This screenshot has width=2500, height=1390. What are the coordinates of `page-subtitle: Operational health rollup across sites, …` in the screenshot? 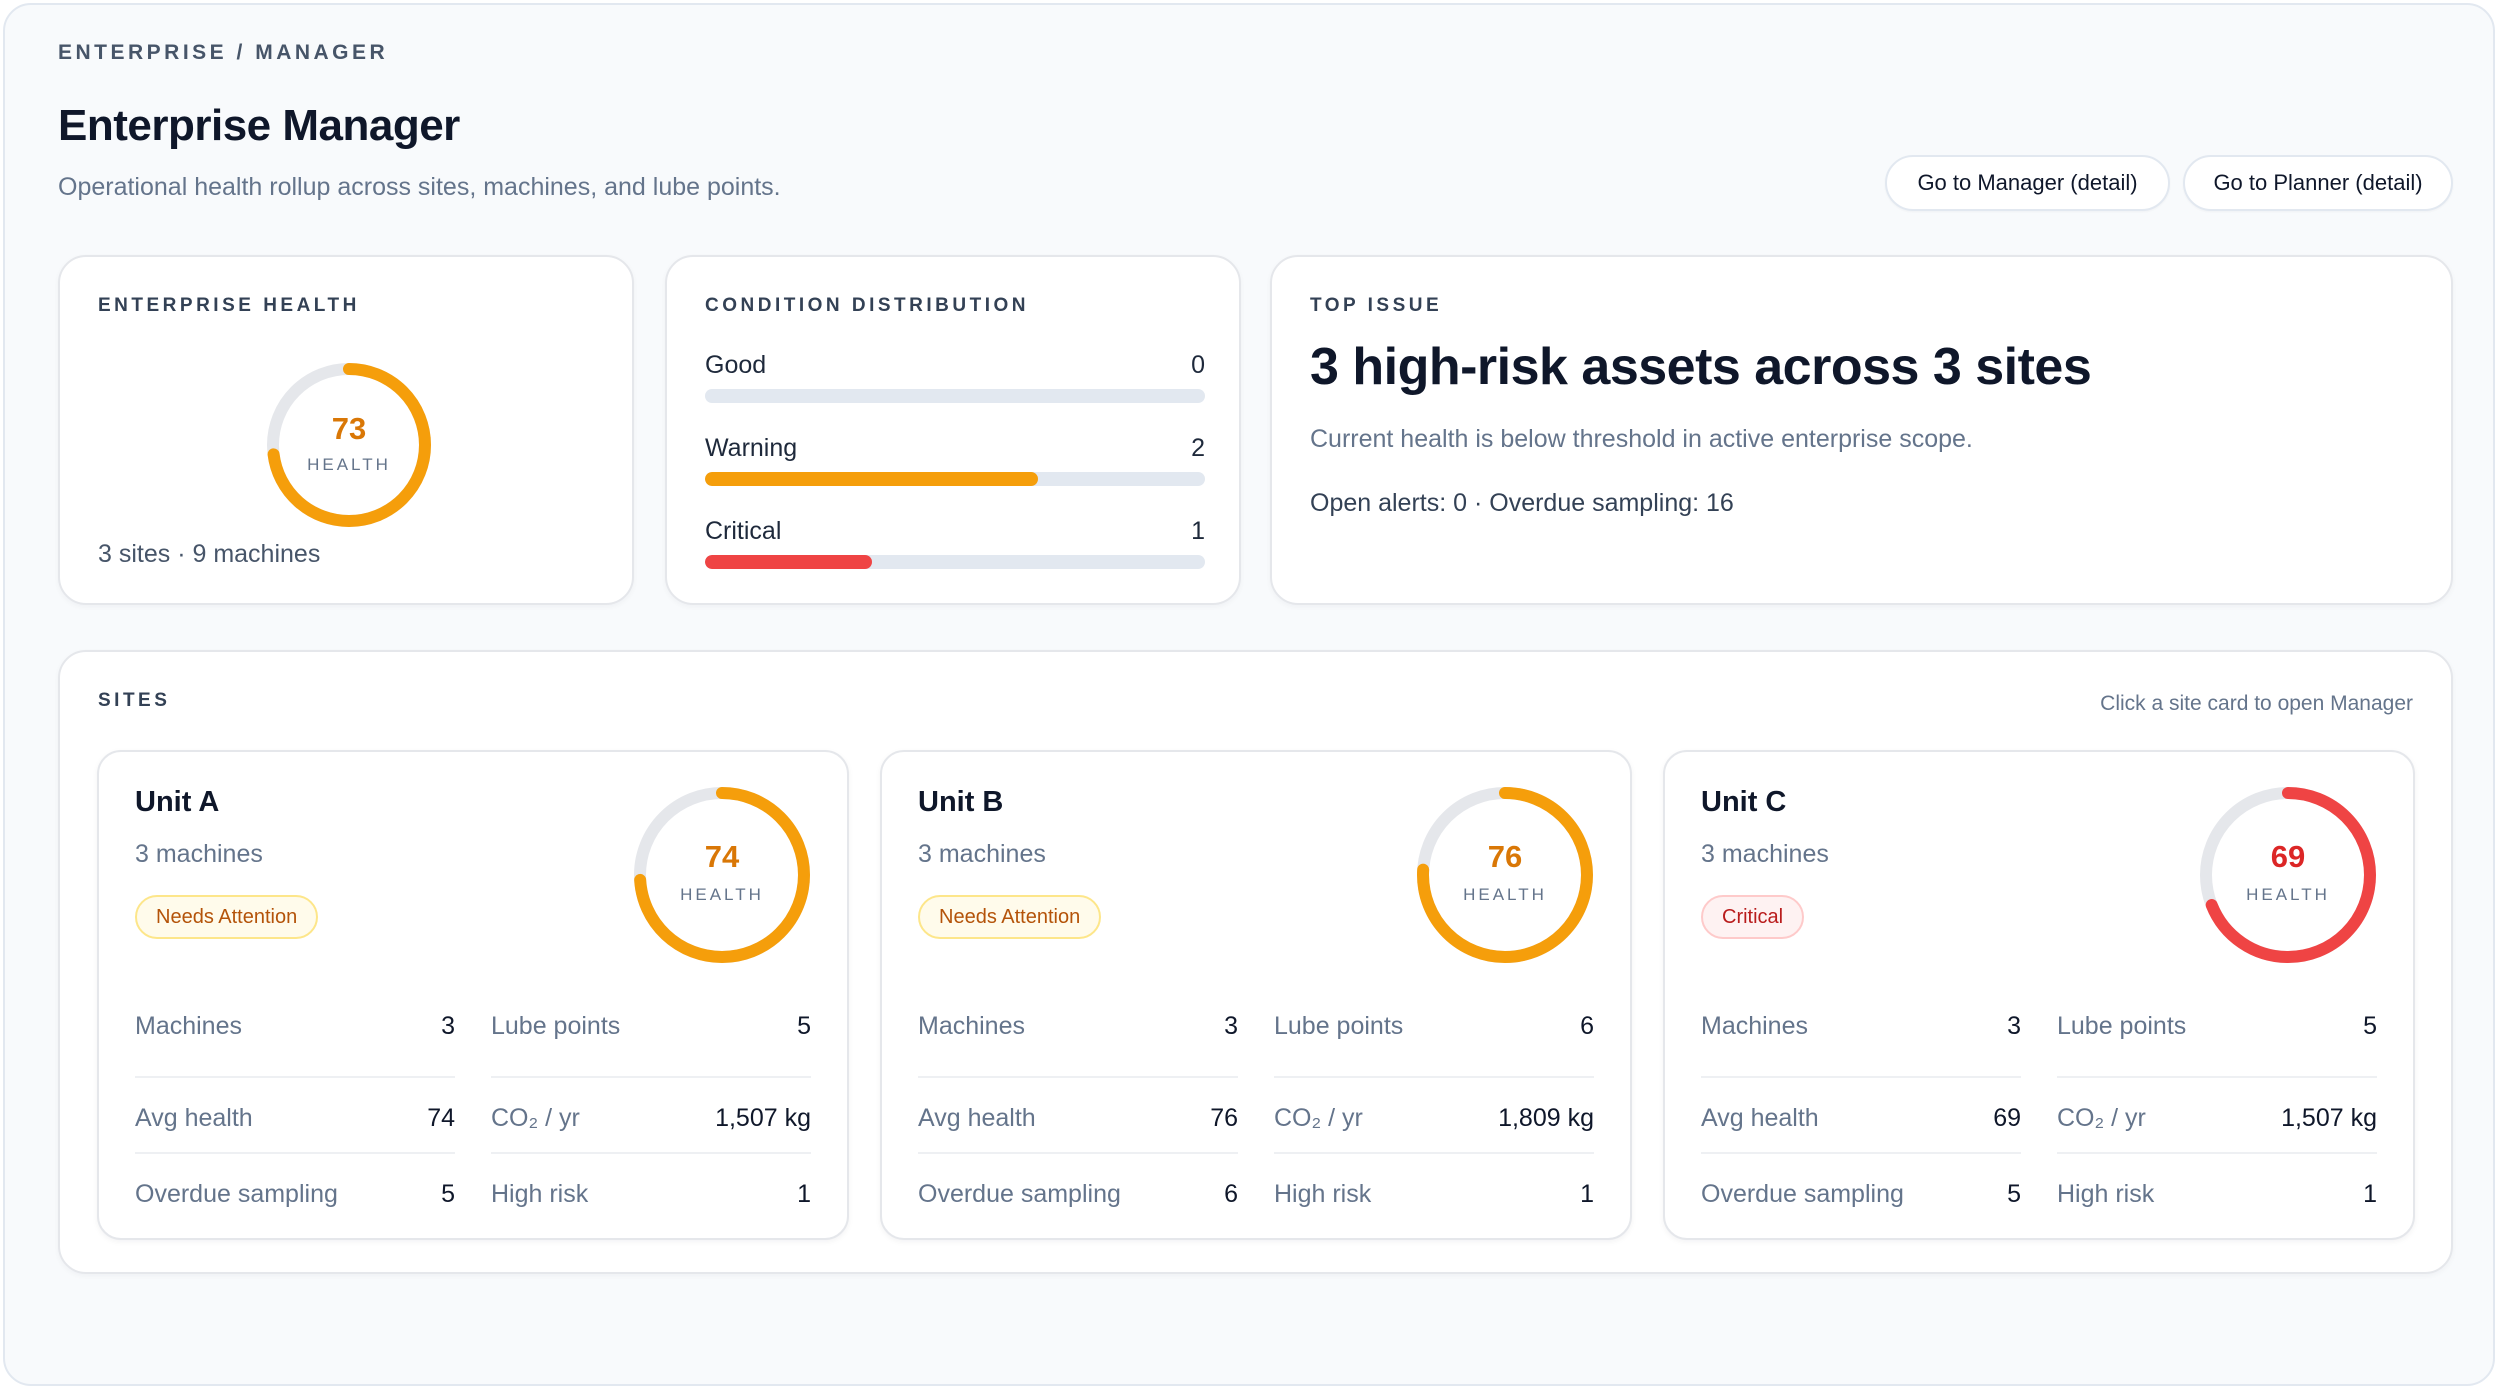 It's located at (419, 187).